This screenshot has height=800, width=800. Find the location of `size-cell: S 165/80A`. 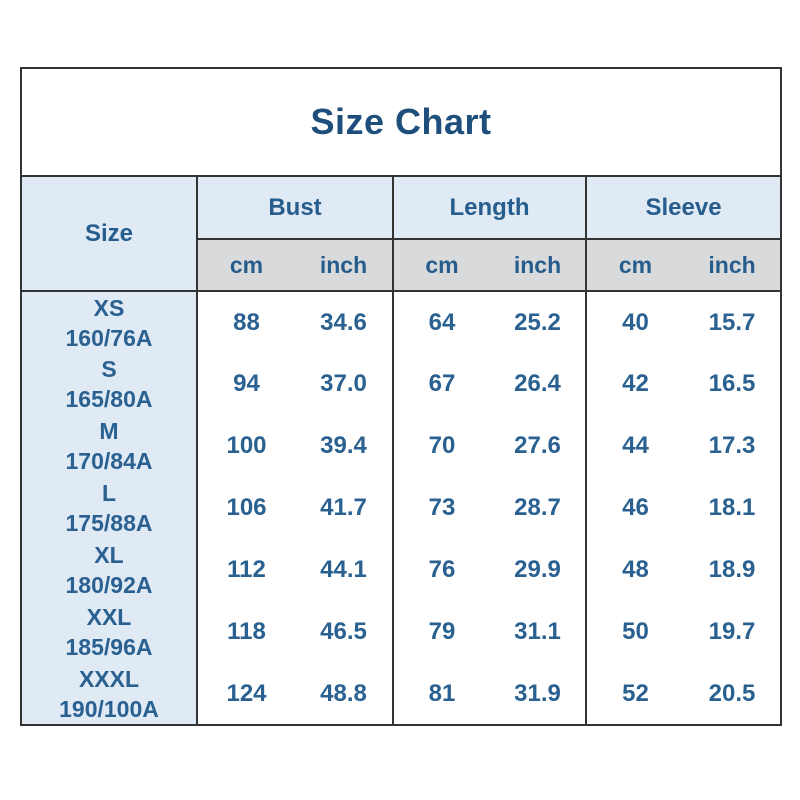

size-cell: S 165/80A is located at coordinates (109, 384).